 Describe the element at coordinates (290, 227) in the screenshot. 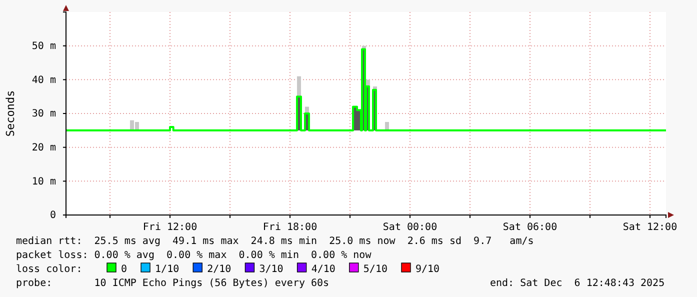

I see `x-tick-label: Fri 18:00` at that location.